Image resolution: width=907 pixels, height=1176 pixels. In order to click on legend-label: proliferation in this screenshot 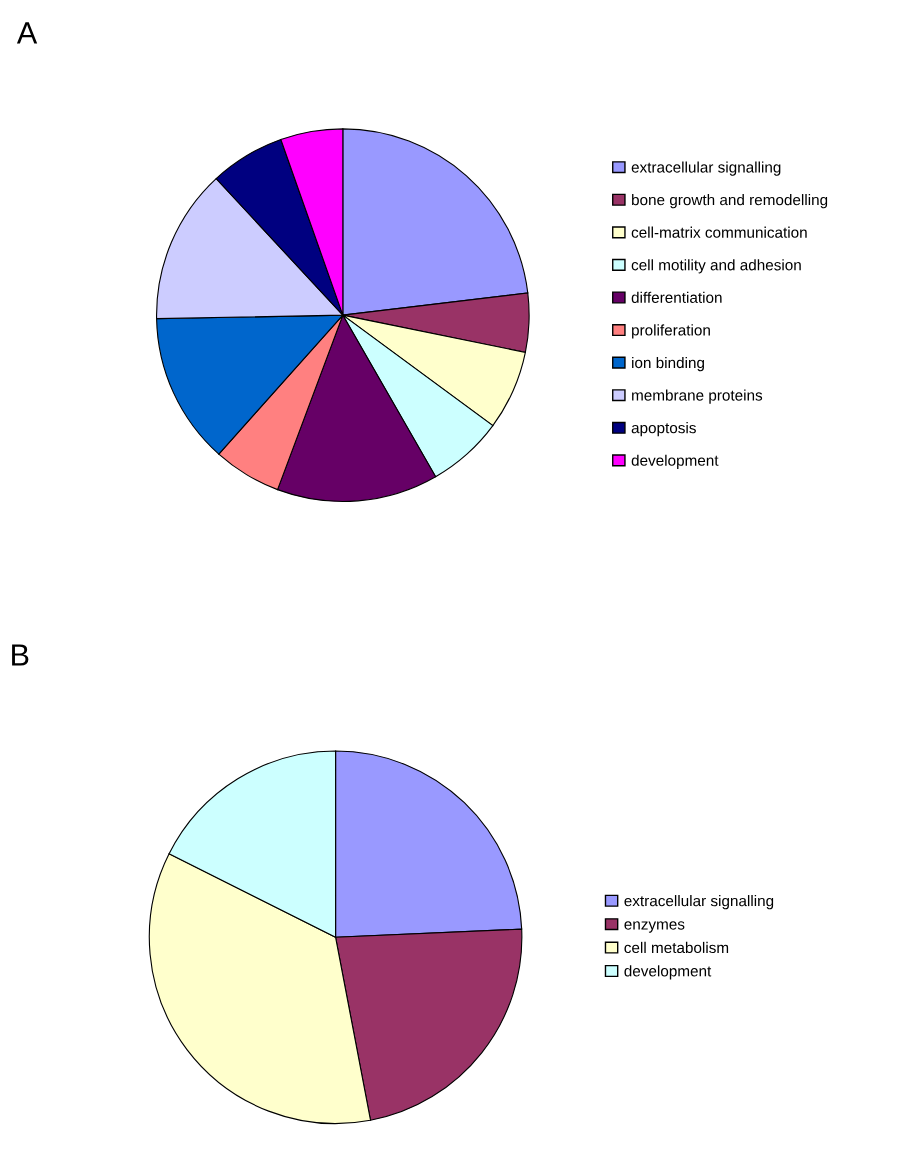, I will do `click(671, 331)`.